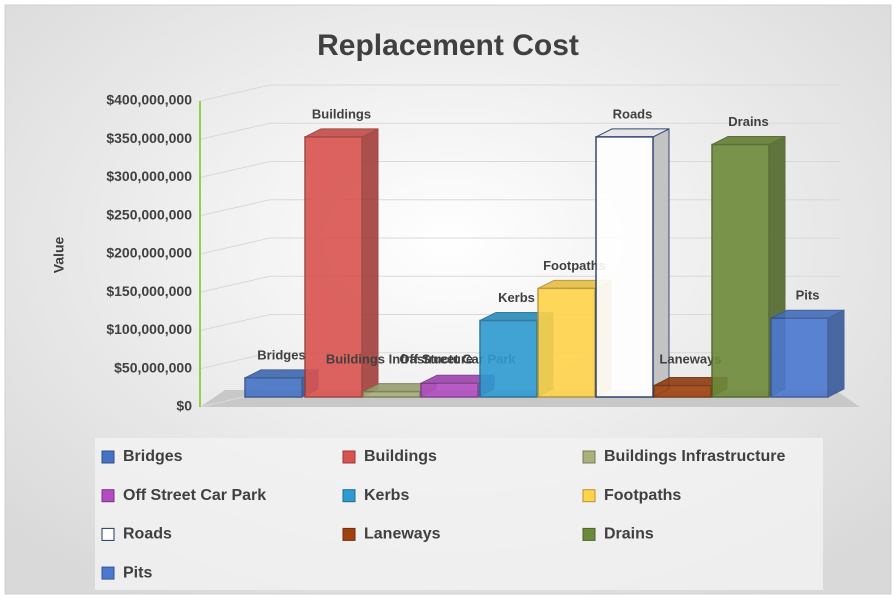  Describe the element at coordinates (149, 291) in the screenshot. I see `y-tick-label: $150,000,000` at that location.